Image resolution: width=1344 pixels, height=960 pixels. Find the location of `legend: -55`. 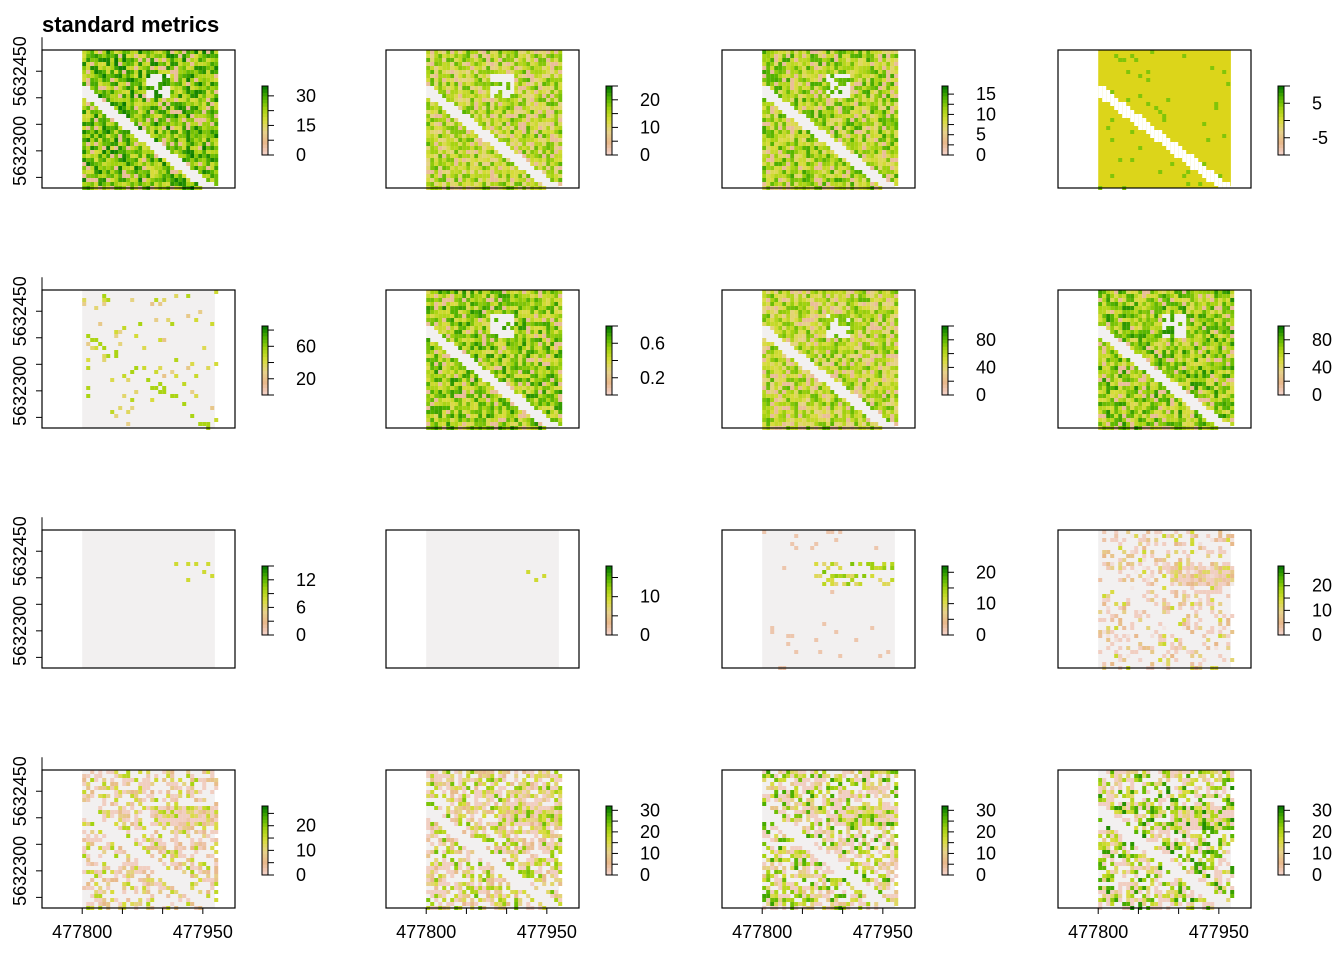

legend: -55 is located at coordinates (1303, 121).